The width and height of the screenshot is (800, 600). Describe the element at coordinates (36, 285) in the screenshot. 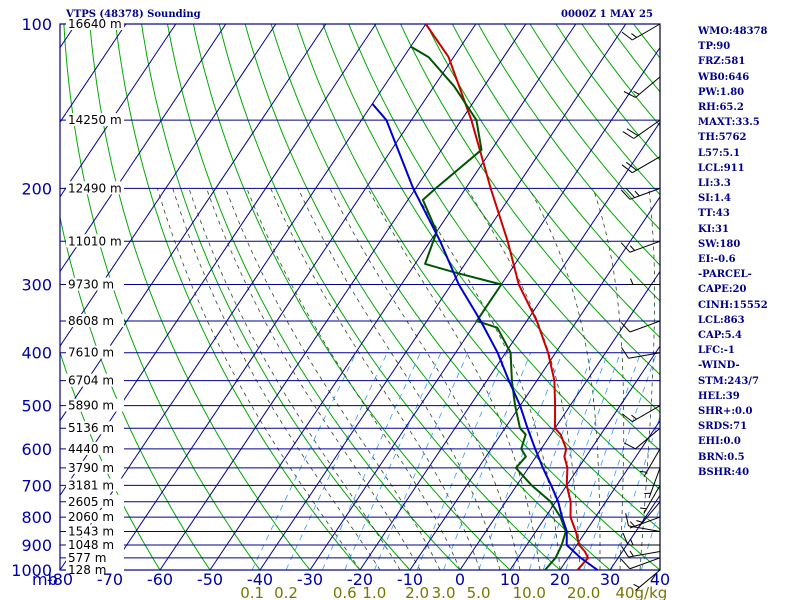

I see `pressure-tick-label: 300` at that location.